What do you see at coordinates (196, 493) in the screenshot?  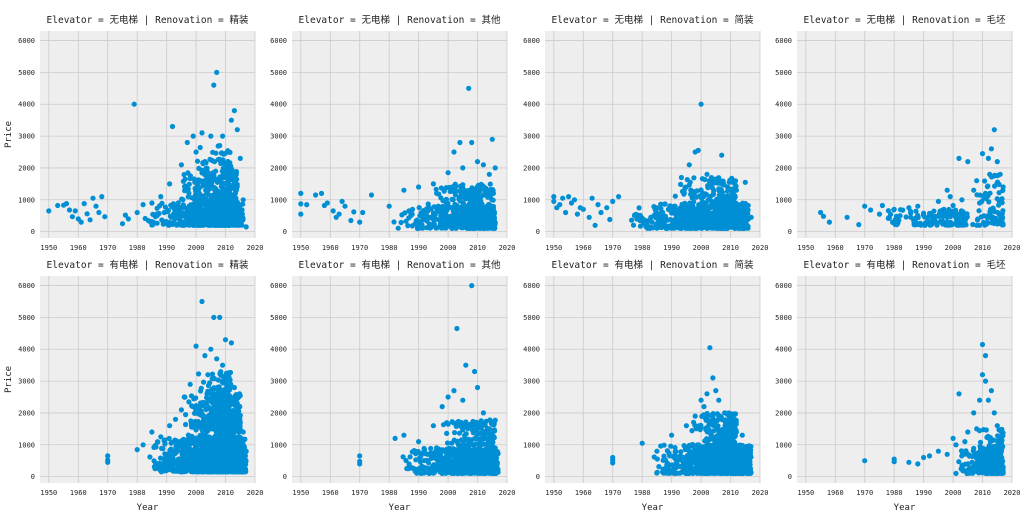 I see `x-tick-label: 2000` at bounding box center [196, 493].